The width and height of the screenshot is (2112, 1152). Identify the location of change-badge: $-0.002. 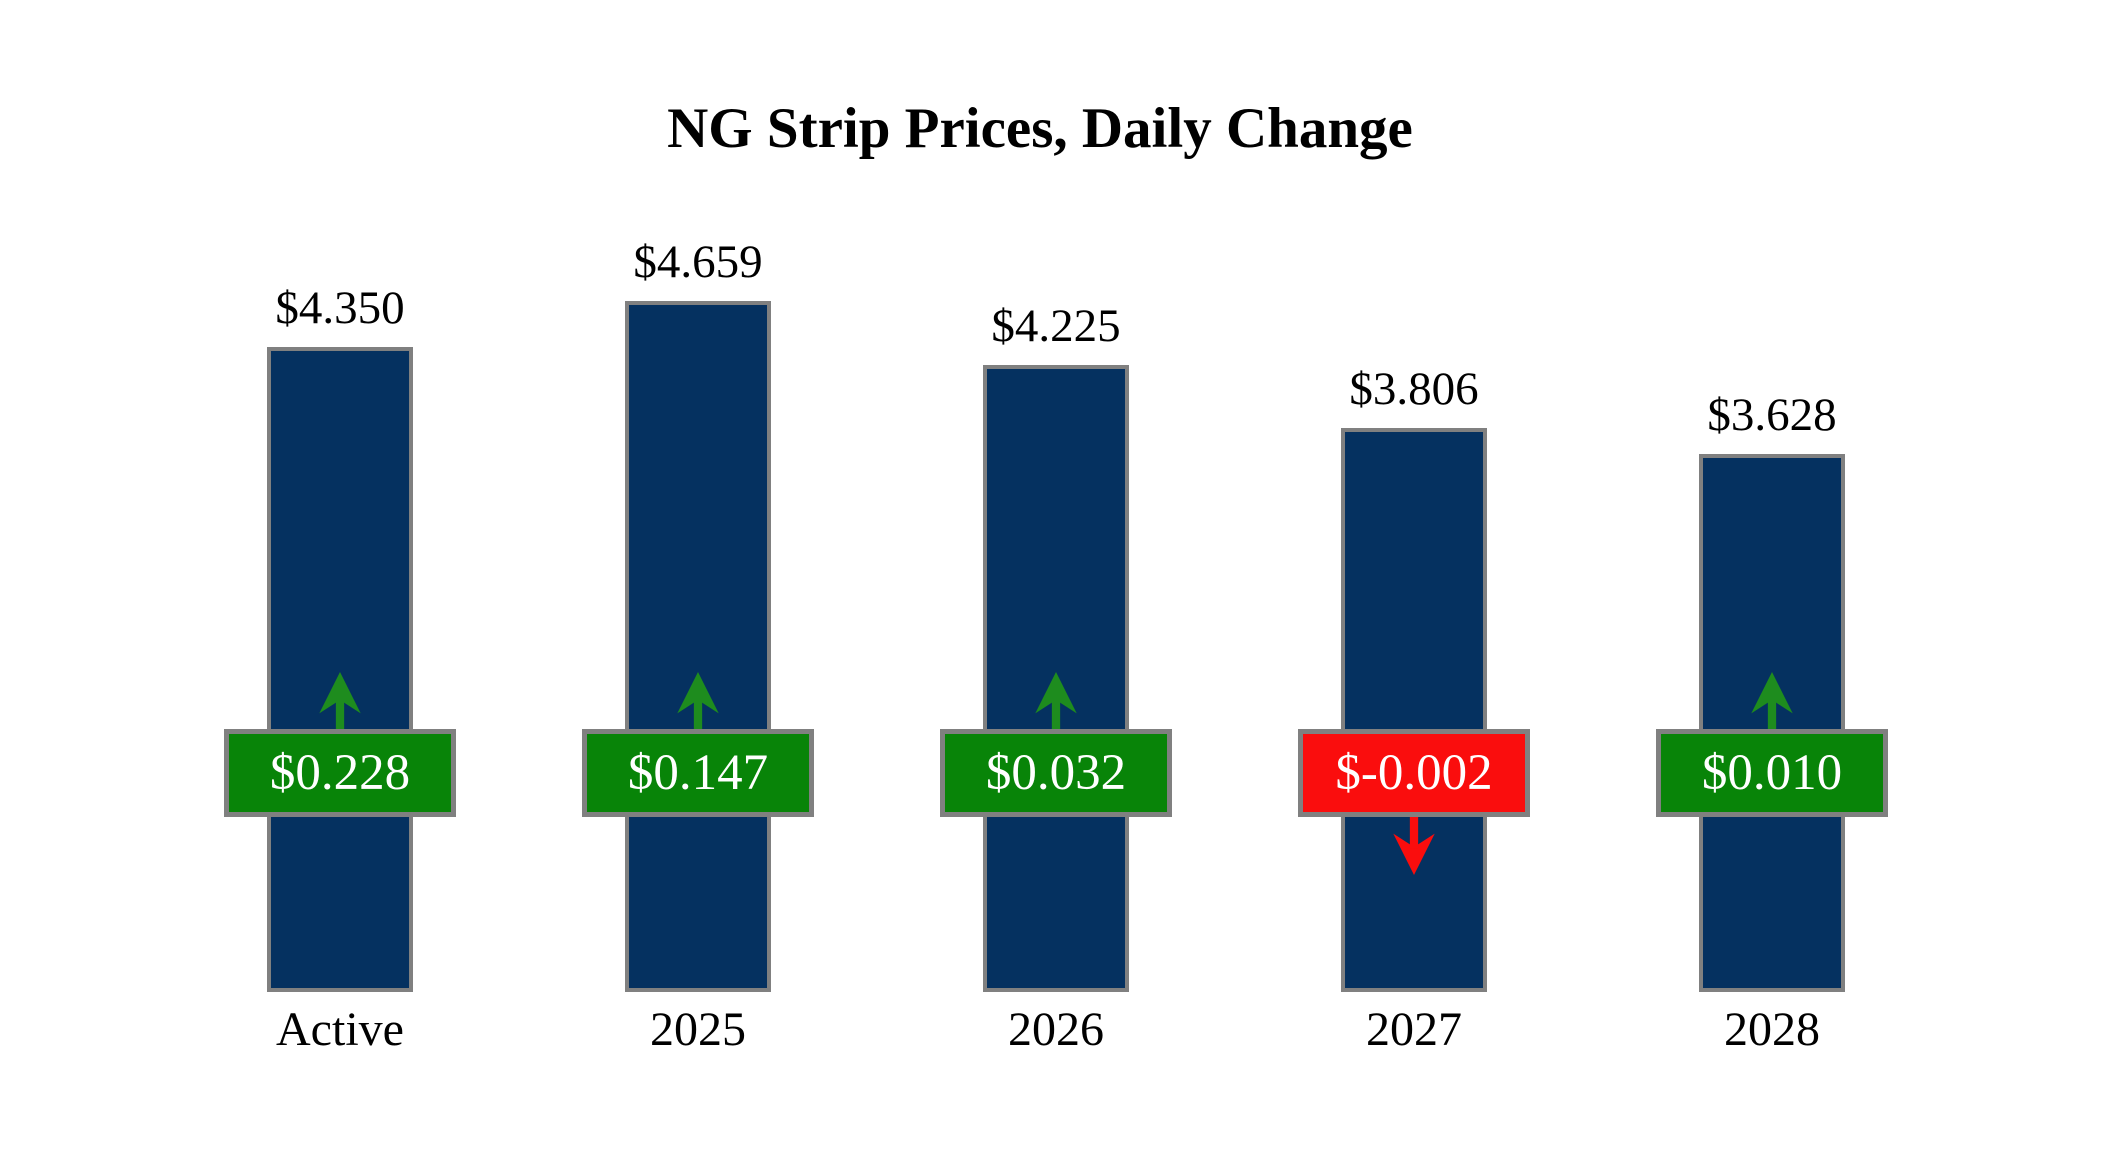
(1414, 773).